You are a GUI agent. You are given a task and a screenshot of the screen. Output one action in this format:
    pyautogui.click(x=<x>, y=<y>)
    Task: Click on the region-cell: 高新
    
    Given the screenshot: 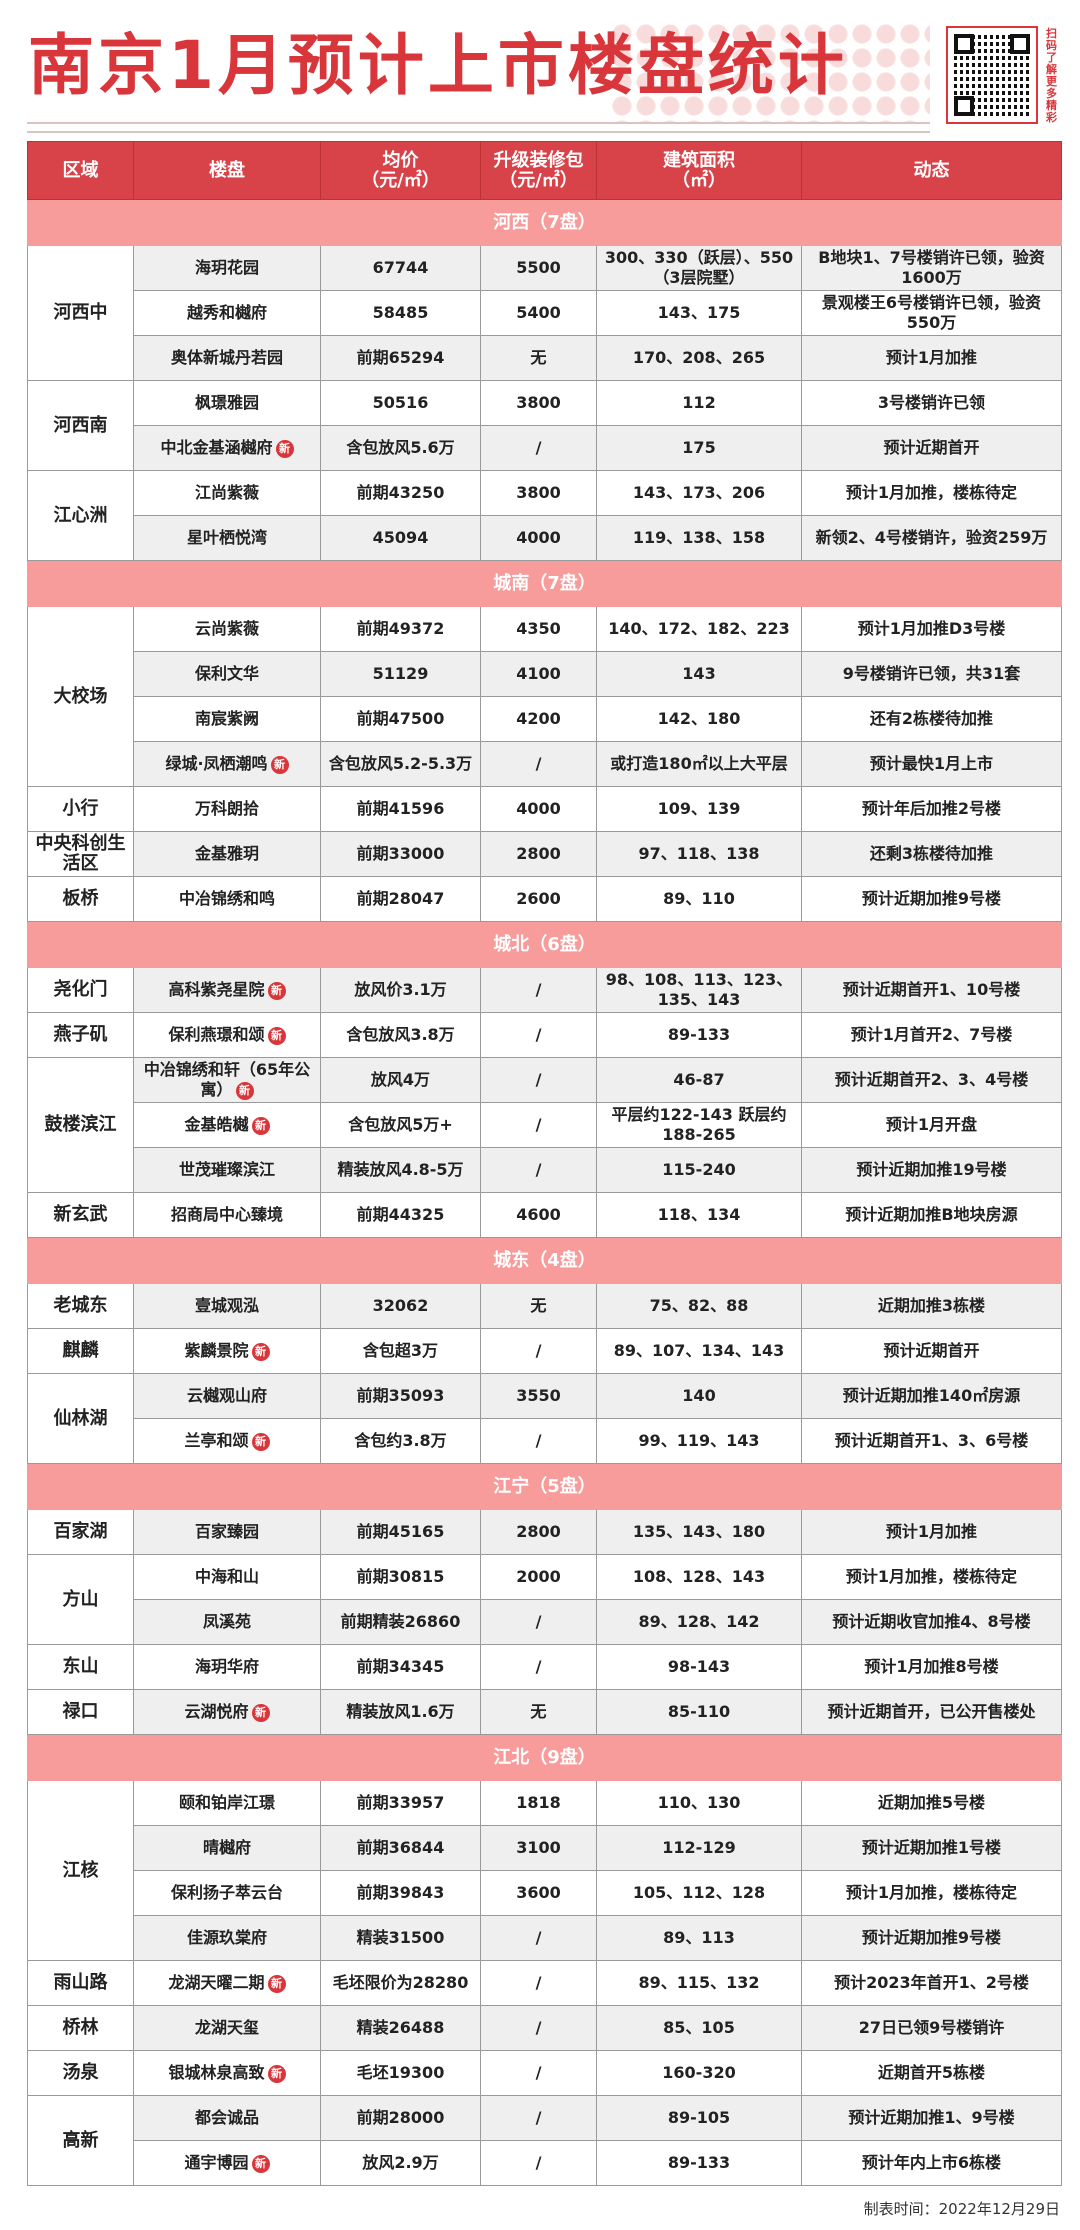 What is the action you would take?
    pyautogui.click(x=80, y=2140)
    